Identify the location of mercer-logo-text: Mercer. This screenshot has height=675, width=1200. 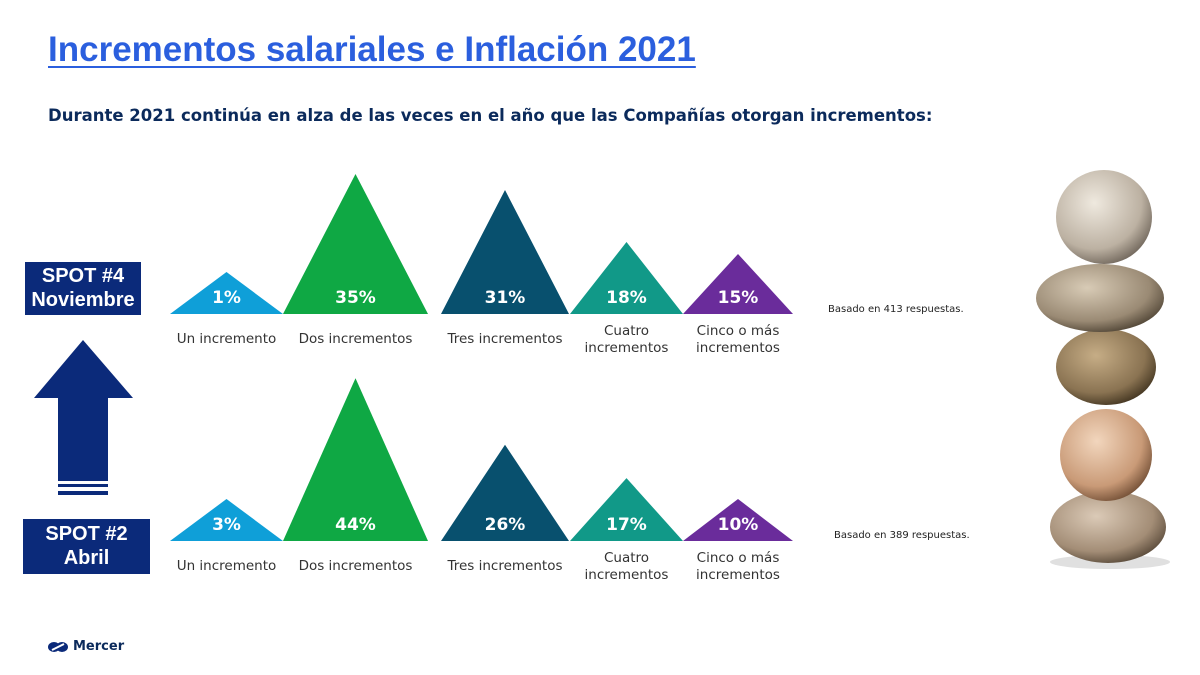
(99, 646).